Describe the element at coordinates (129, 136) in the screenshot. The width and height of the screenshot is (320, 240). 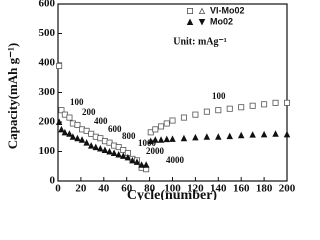
I see `rate-label: 800` at that location.